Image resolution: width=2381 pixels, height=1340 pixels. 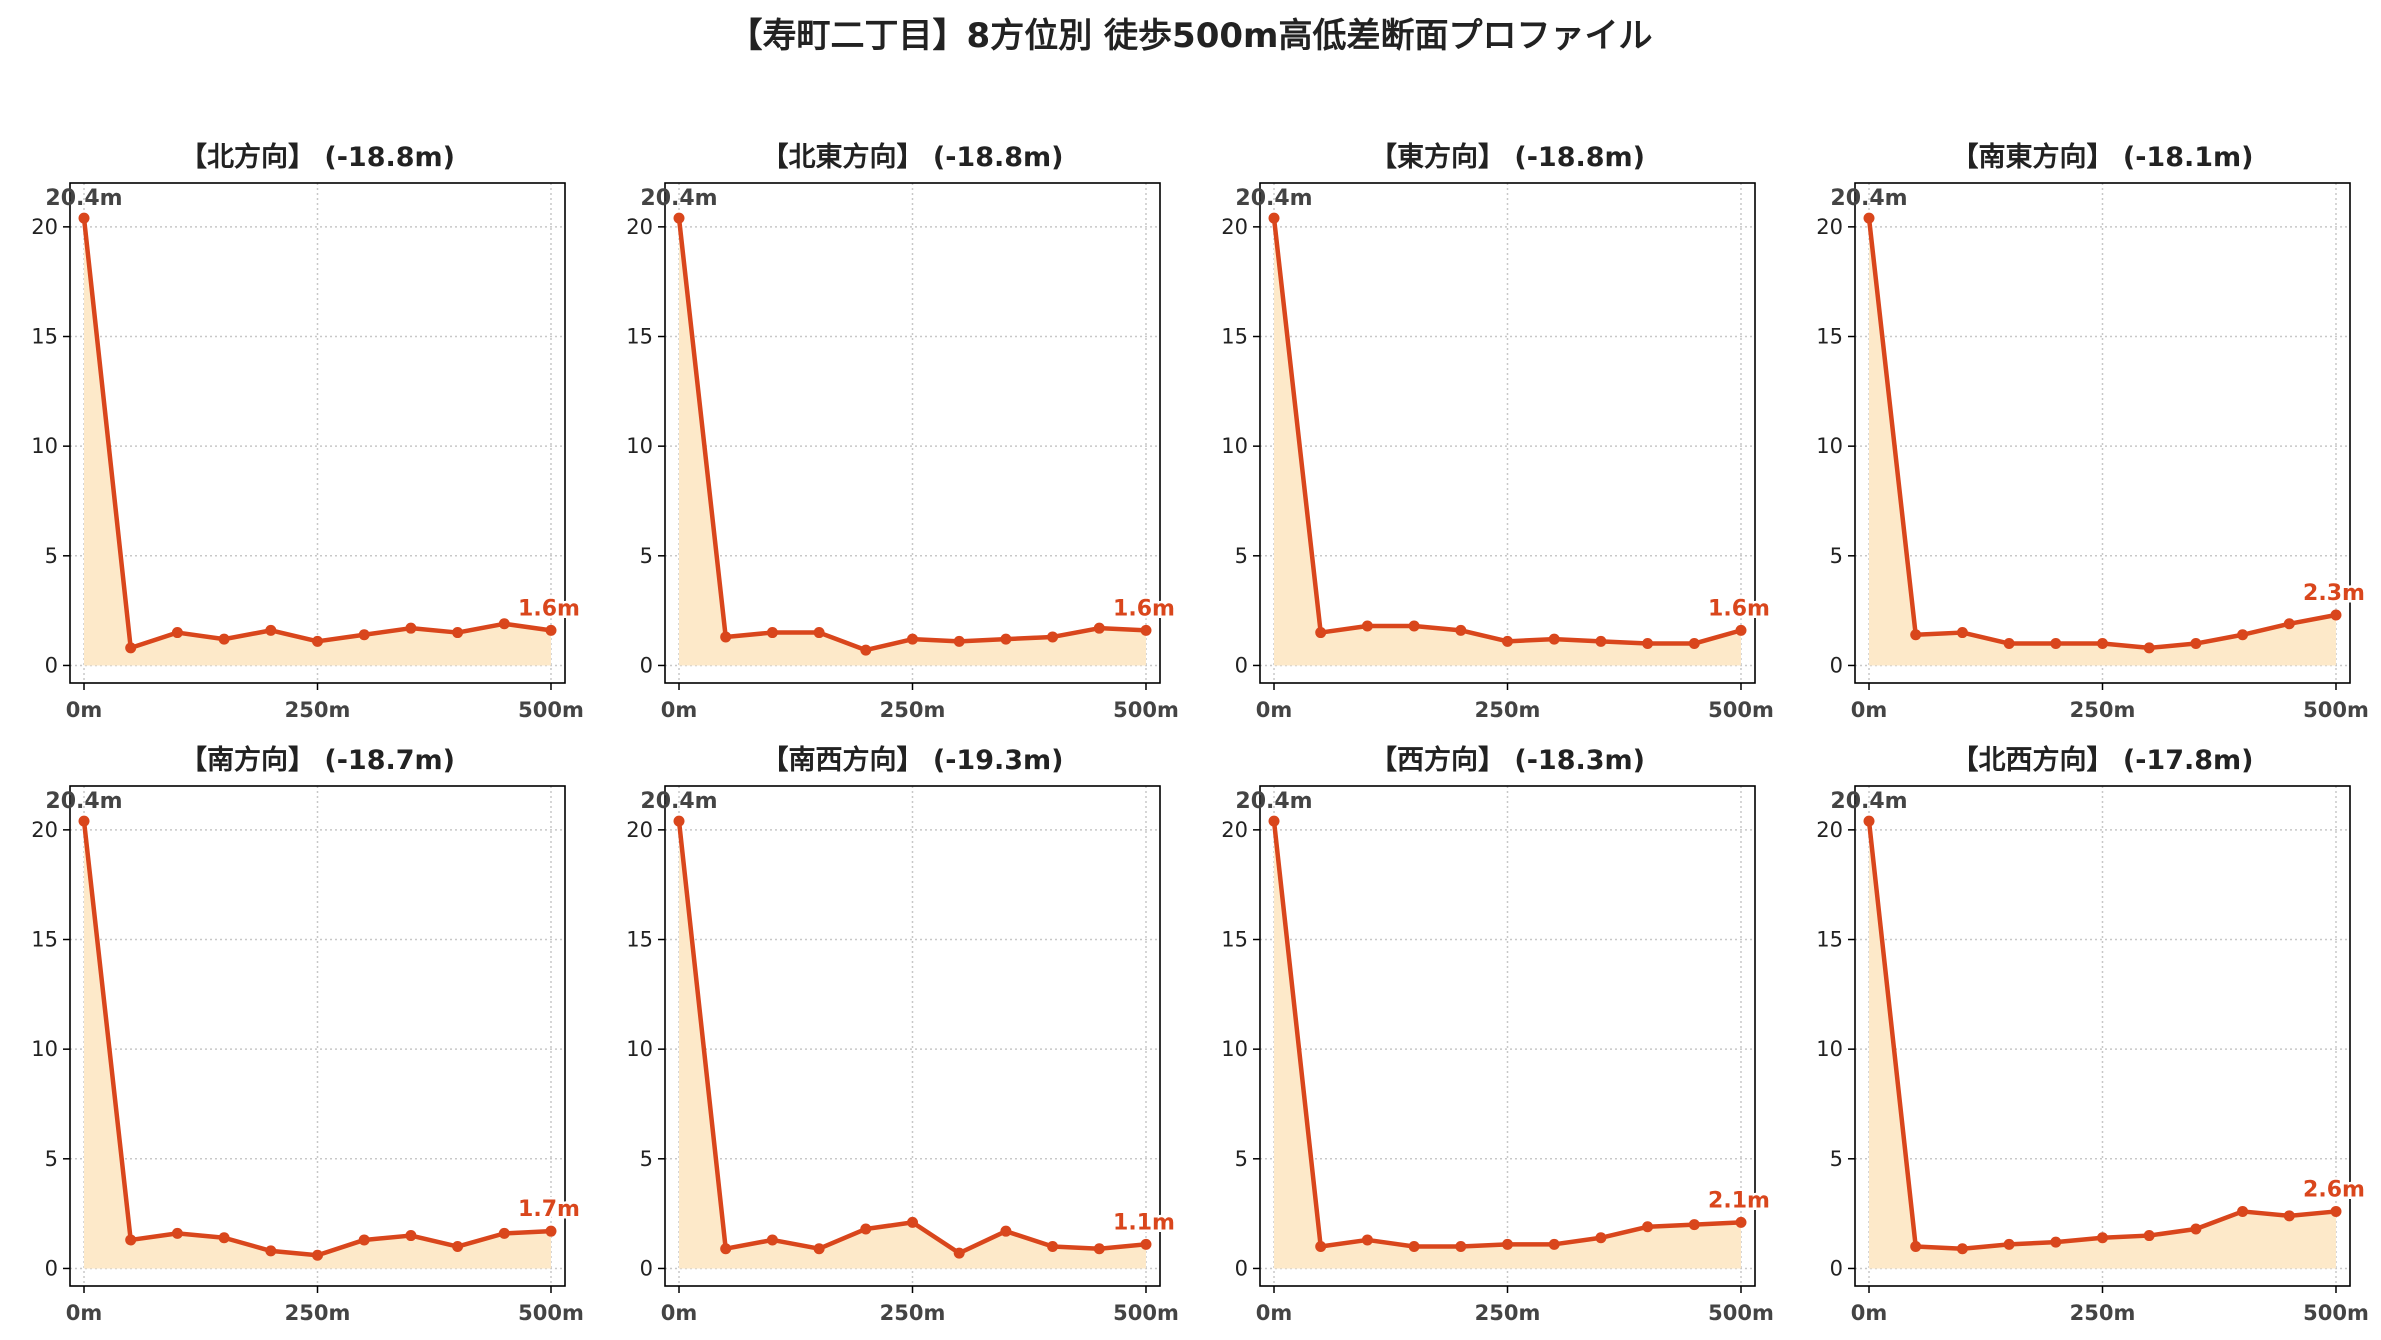 What do you see at coordinates (639, 1049) in the screenshot?
I see `panel-6-ytick-label-2: 10` at bounding box center [639, 1049].